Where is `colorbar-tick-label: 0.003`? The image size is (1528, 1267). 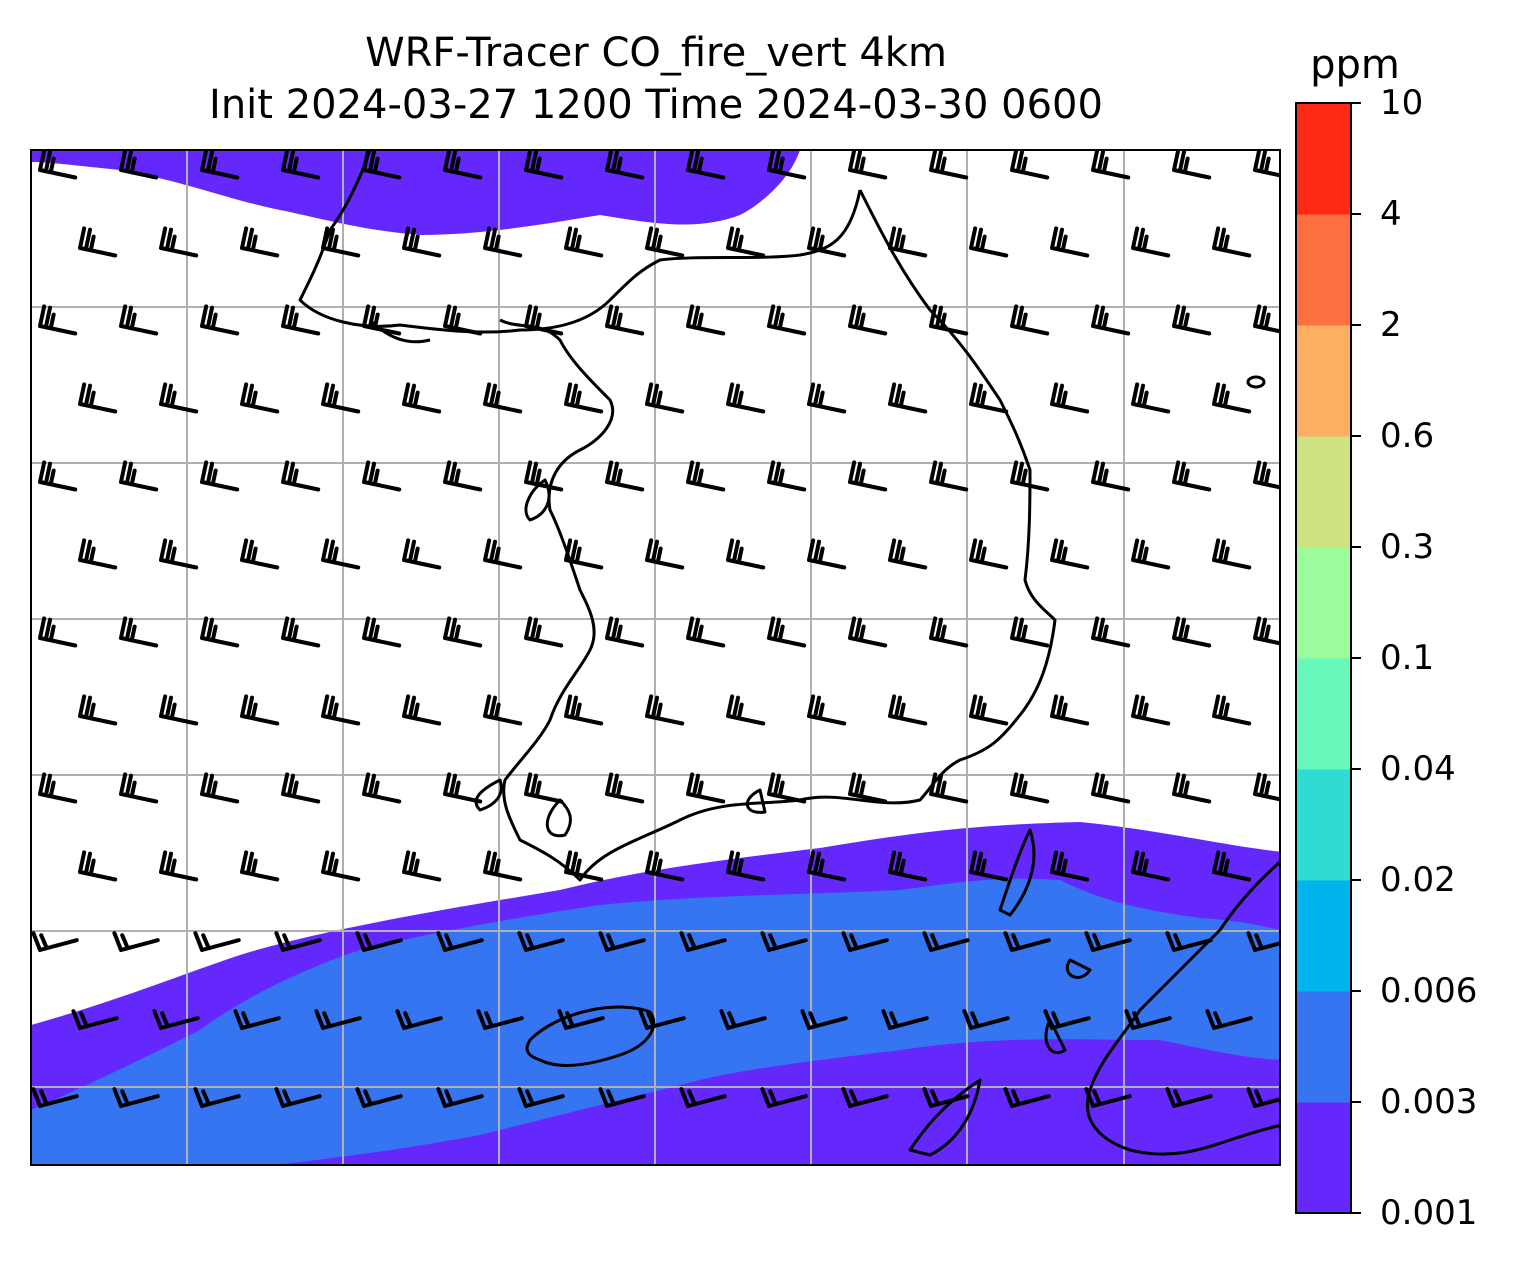 colorbar-tick-label: 0.003 is located at coordinates (1429, 1102).